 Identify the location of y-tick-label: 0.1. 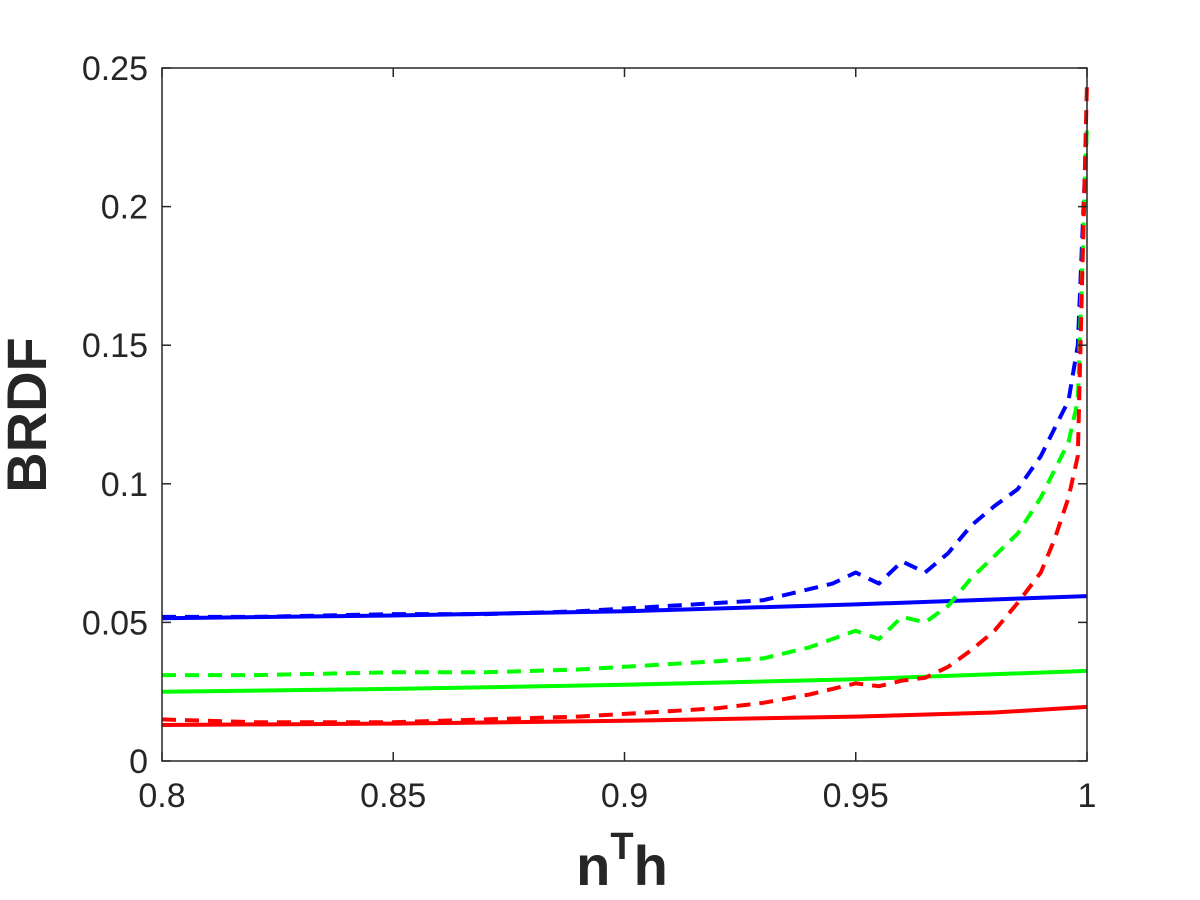
(124, 485).